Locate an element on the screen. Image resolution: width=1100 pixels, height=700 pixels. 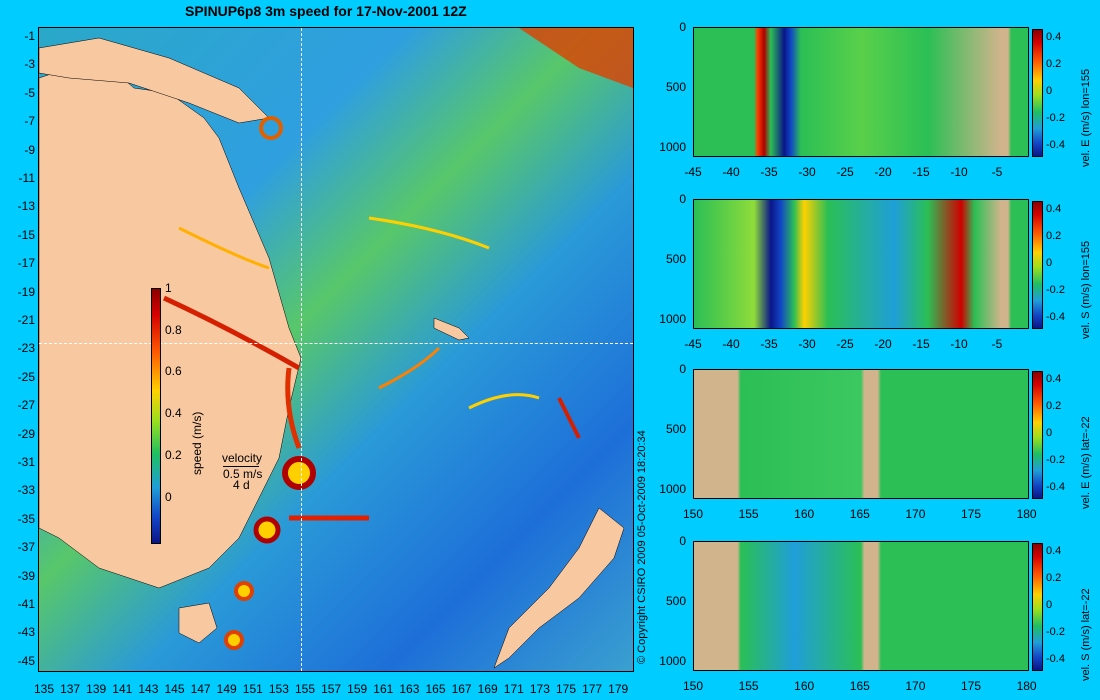
velocity-scale: 0.5 m/s is located at coordinates (243, 474).